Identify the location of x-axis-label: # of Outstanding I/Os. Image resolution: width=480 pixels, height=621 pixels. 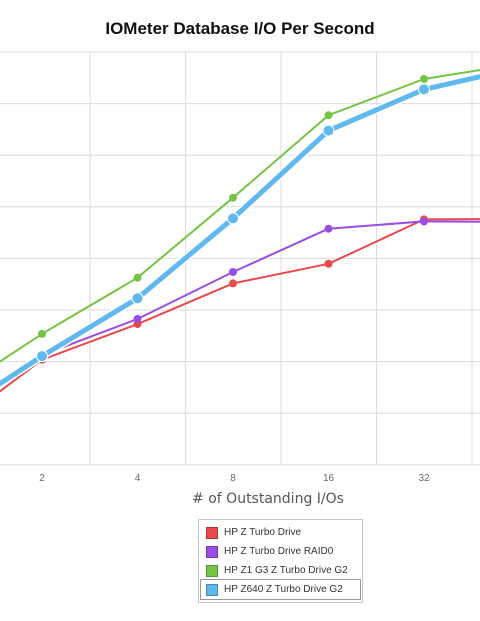
(268, 499).